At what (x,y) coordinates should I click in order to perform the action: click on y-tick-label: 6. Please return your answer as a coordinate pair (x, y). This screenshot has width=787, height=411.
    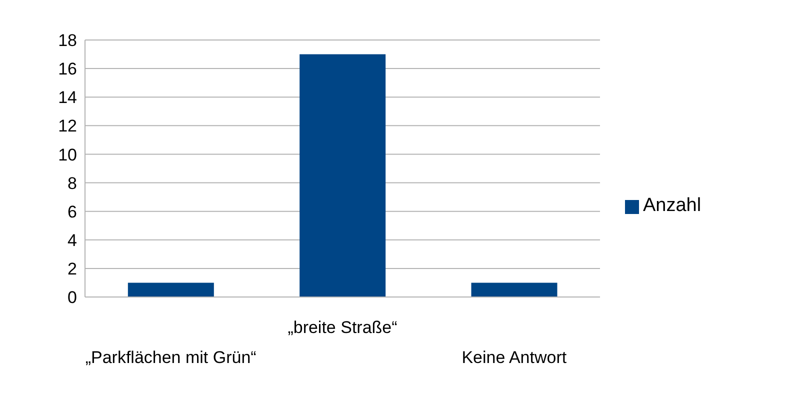
    Looking at the image, I should click on (72, 212).